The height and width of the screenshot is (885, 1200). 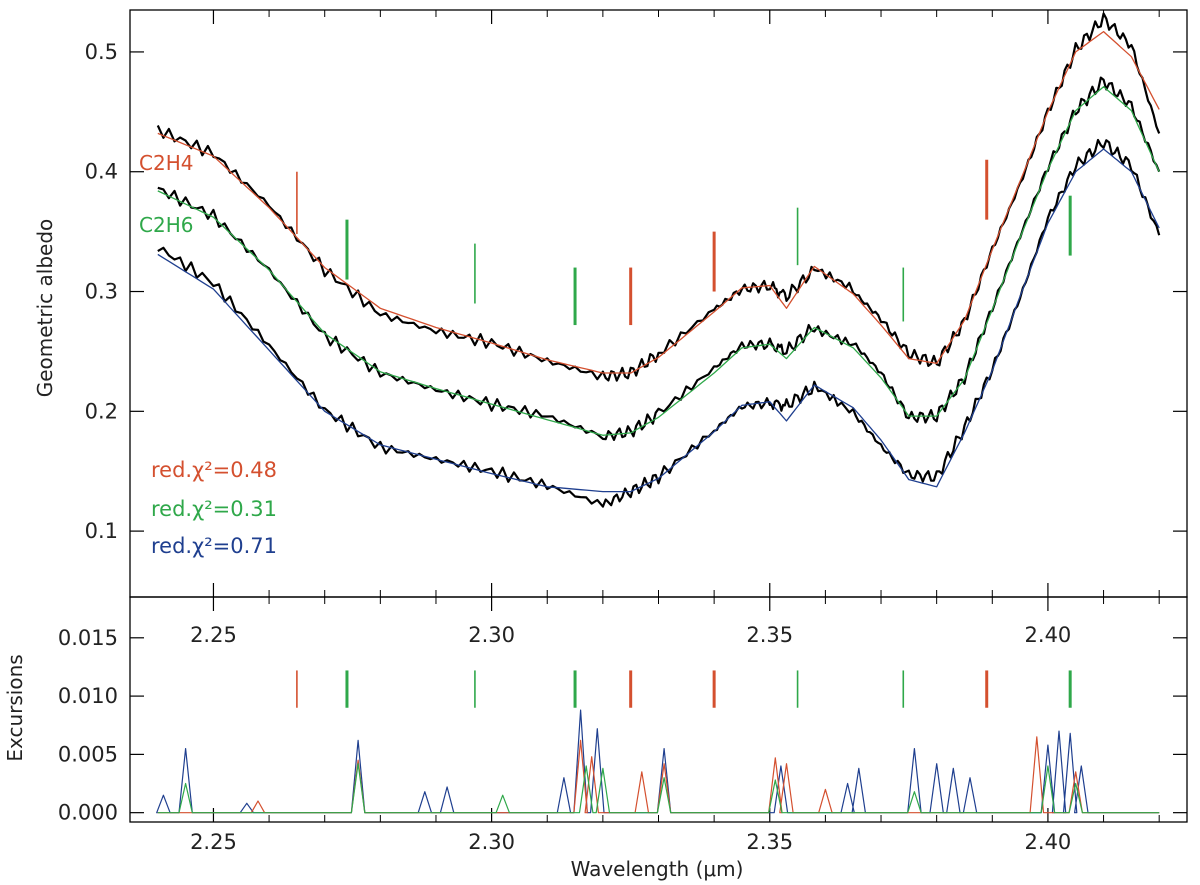 What do you see at coordinates (657, 869) in the screenshot?
I see `wavelength-axis-label: Wavelength (μm)` at bounding box center [657, 869].